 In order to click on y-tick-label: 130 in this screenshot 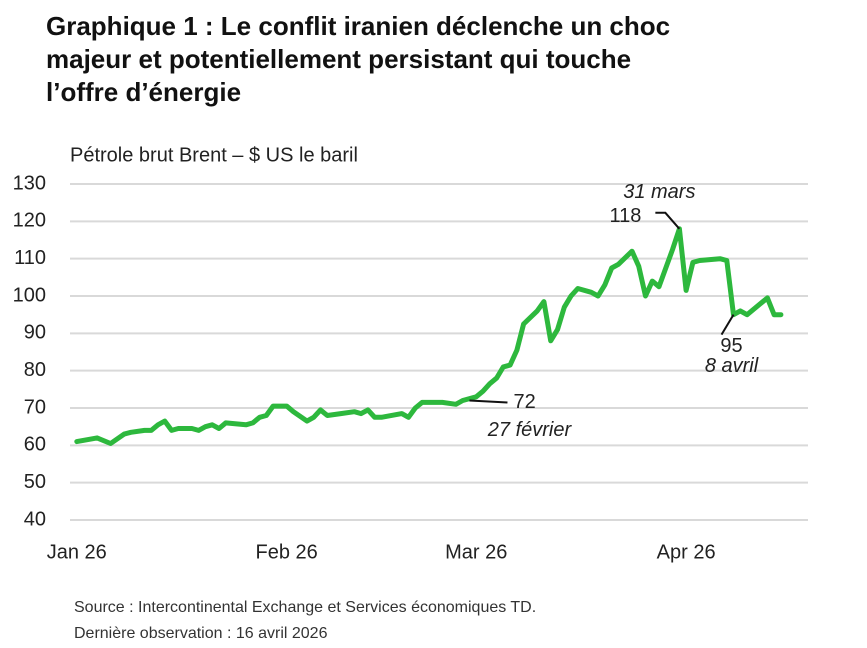, I will do `click(29, 183)`.